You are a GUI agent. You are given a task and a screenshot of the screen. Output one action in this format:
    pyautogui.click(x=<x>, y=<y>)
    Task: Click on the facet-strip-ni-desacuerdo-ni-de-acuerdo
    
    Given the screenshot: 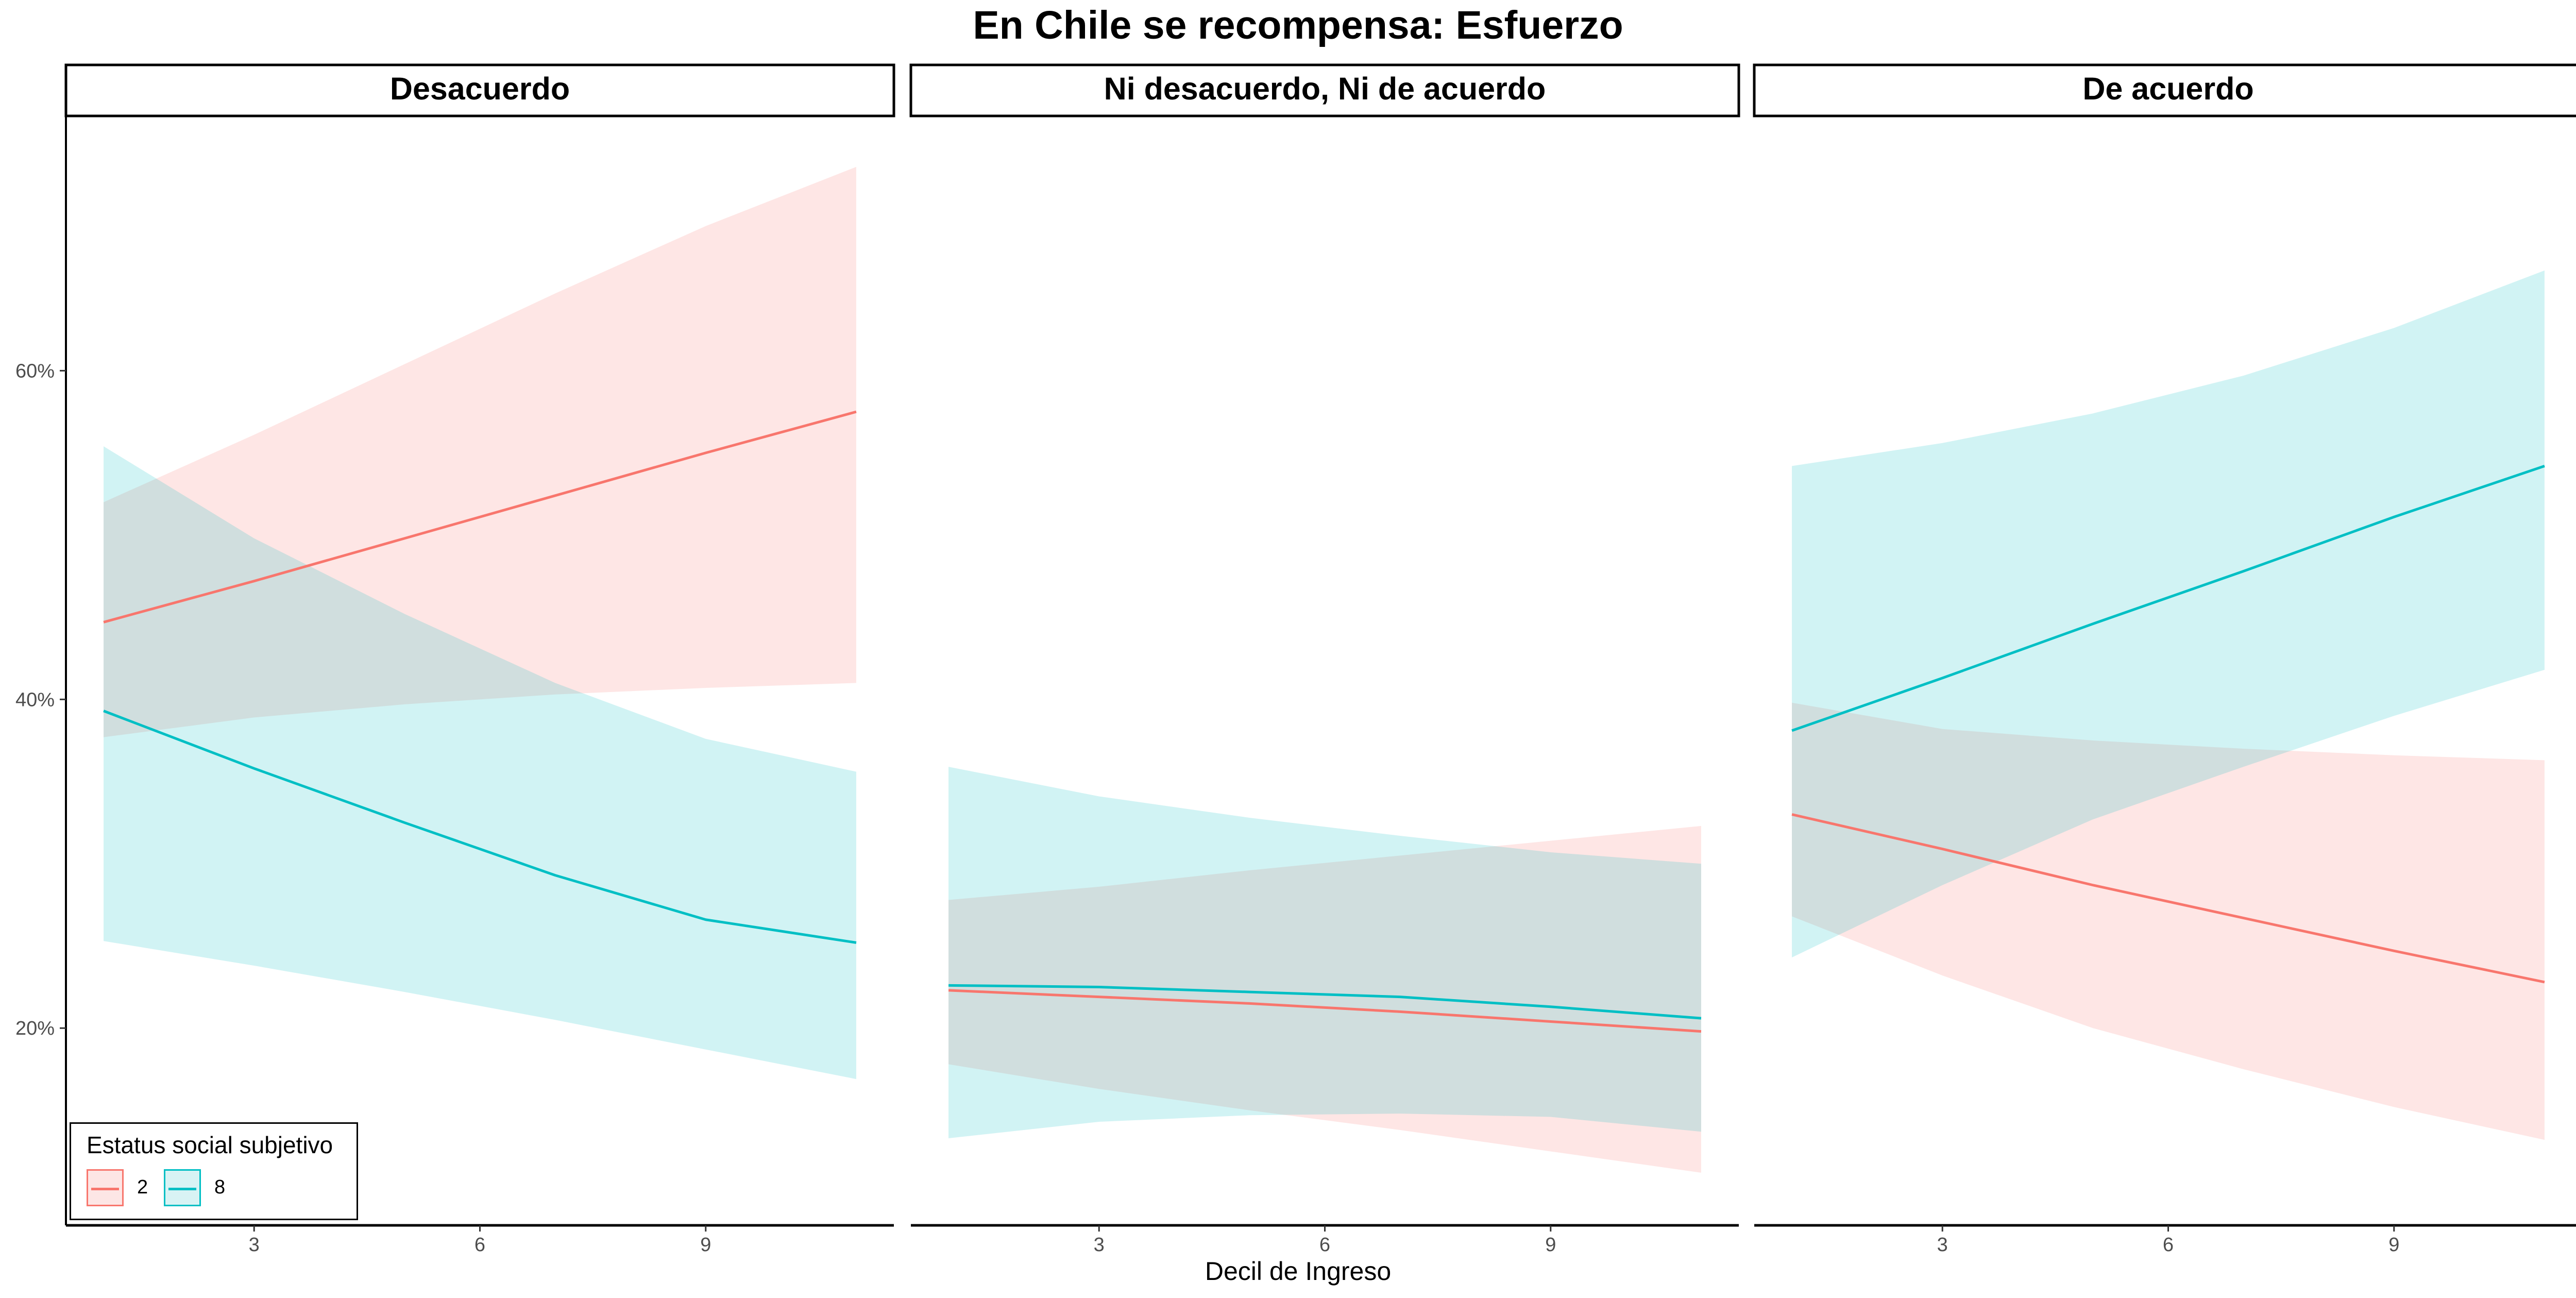 What is the action you would take?
    pyautogui.click(x=1324, y=90)
    